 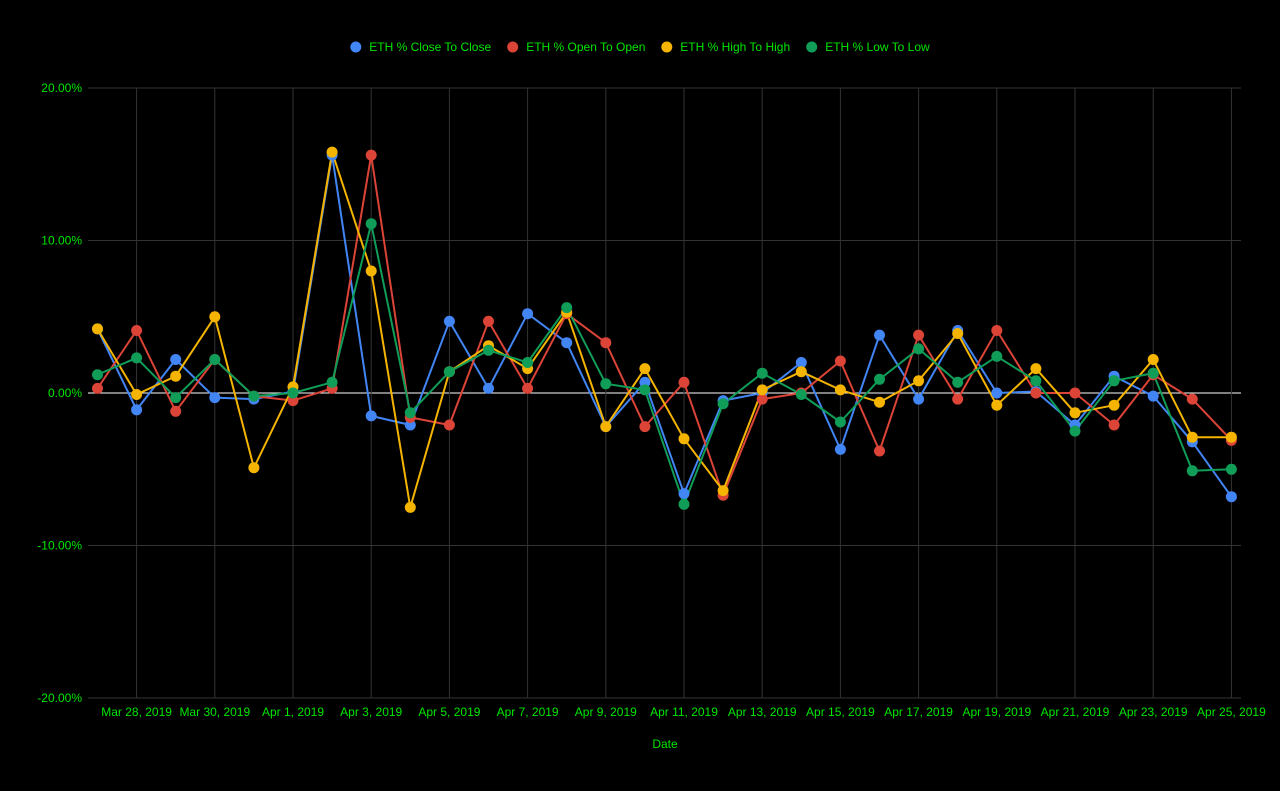 I want to click on y-tick-label: 10.00%, so click(x=61, y=241).